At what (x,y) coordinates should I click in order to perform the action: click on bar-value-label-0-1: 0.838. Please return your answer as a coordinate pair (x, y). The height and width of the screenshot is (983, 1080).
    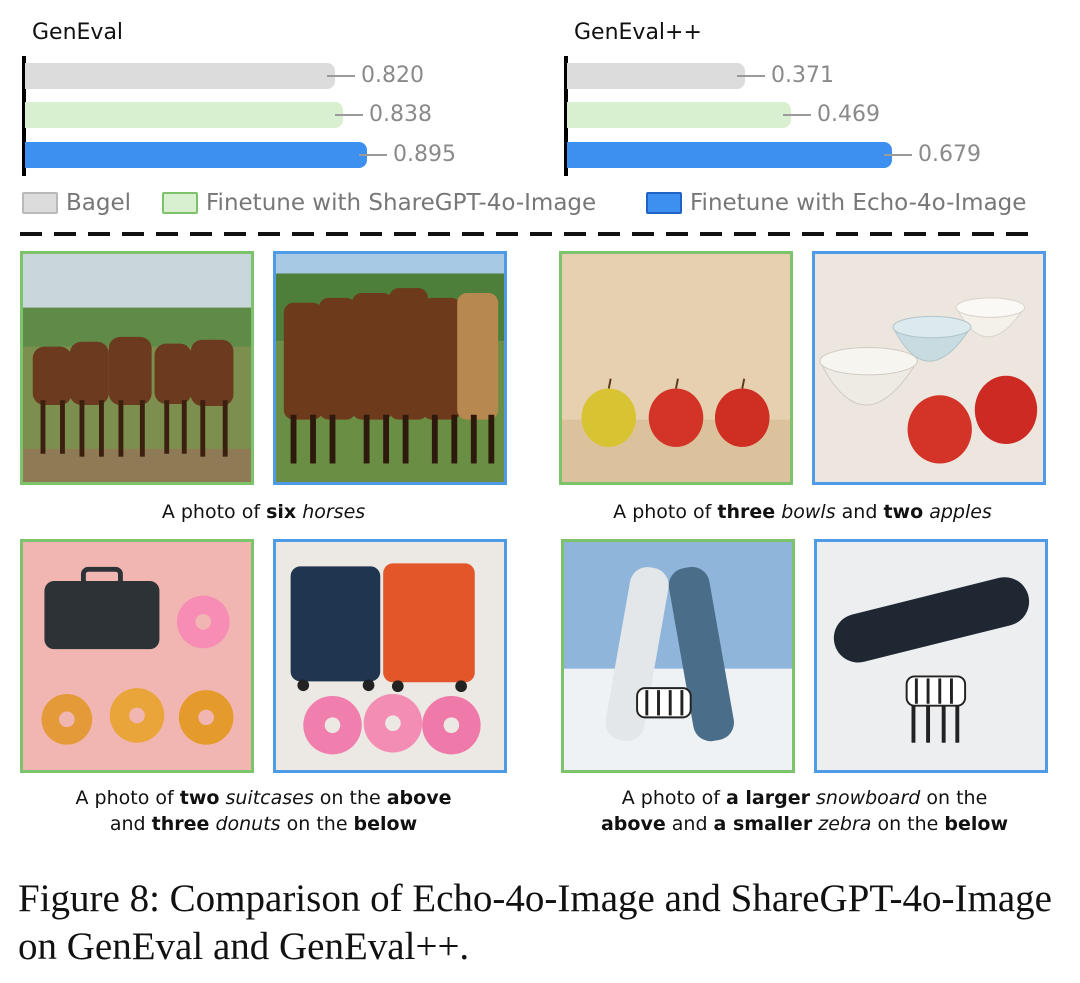
    Looking at the image, I should click on (400, 114).